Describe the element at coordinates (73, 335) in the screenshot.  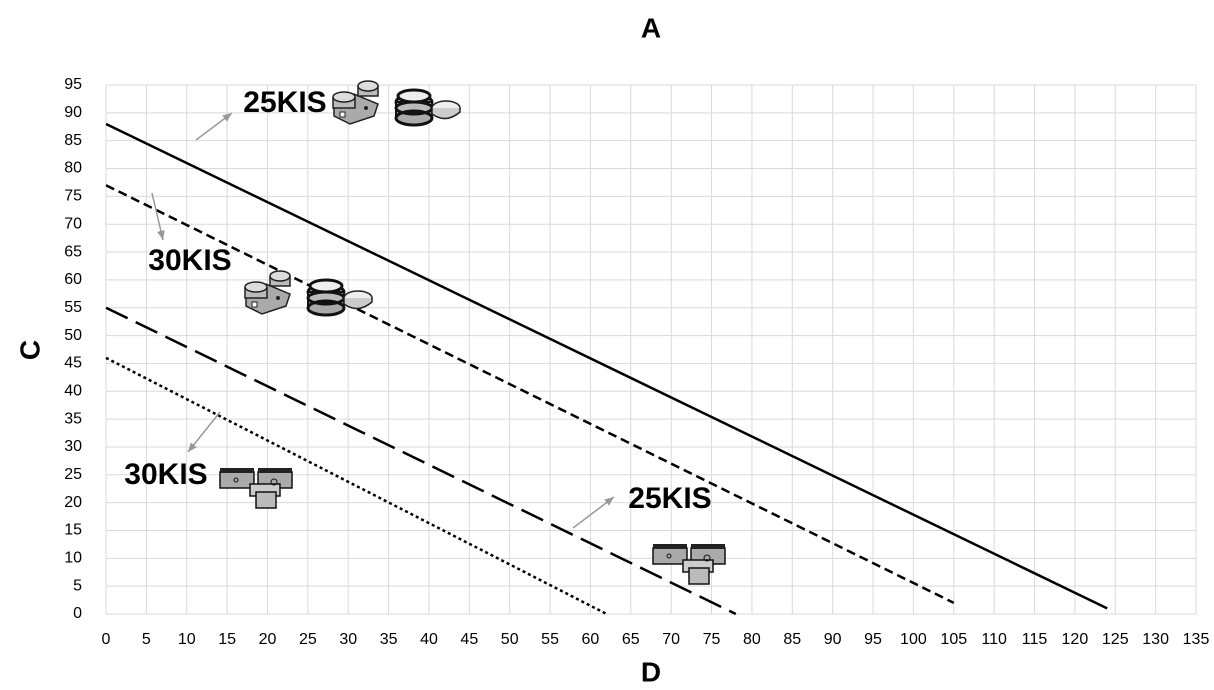
I see `y-tick-label: 50` at that location.